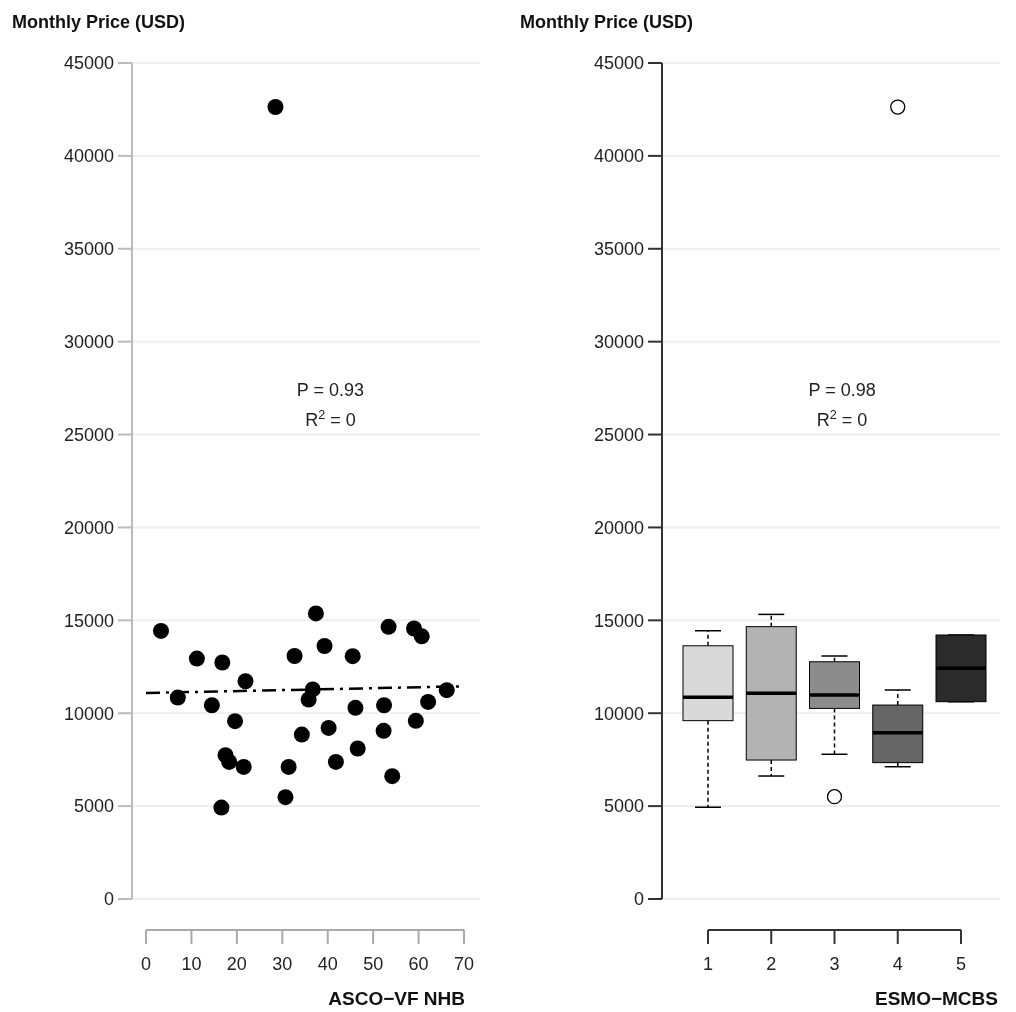 The width and height of the screenshot is (1016, 1012). I want to click on x-axis-title: ESMO−MCBS, so click(936, 998).